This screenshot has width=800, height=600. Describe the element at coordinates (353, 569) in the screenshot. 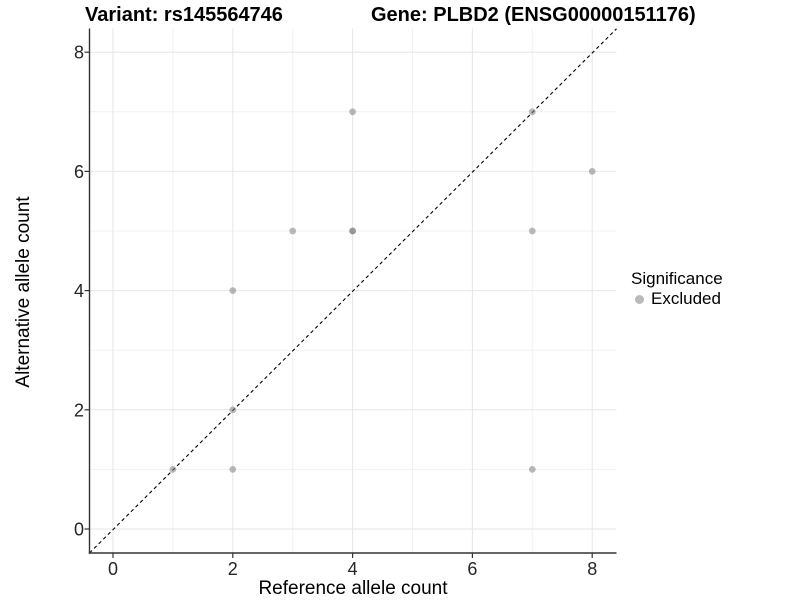

I see `x-tick-label: 4` at that location.